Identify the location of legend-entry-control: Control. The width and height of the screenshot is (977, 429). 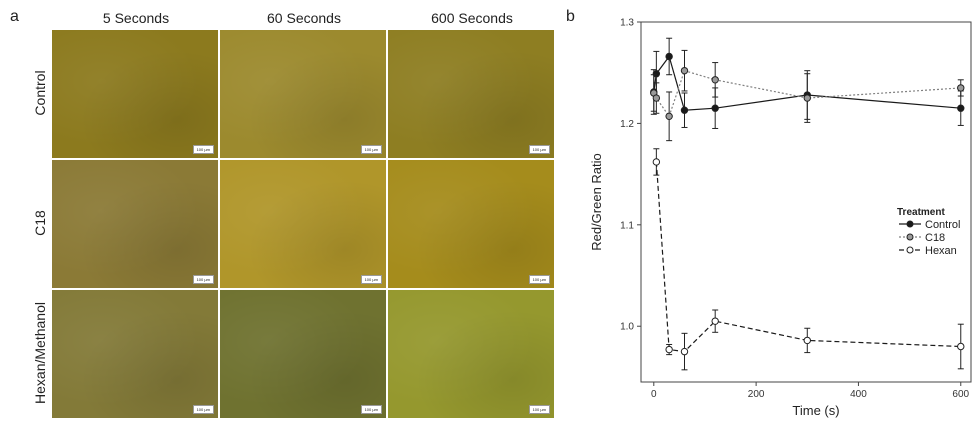
(929, 225).